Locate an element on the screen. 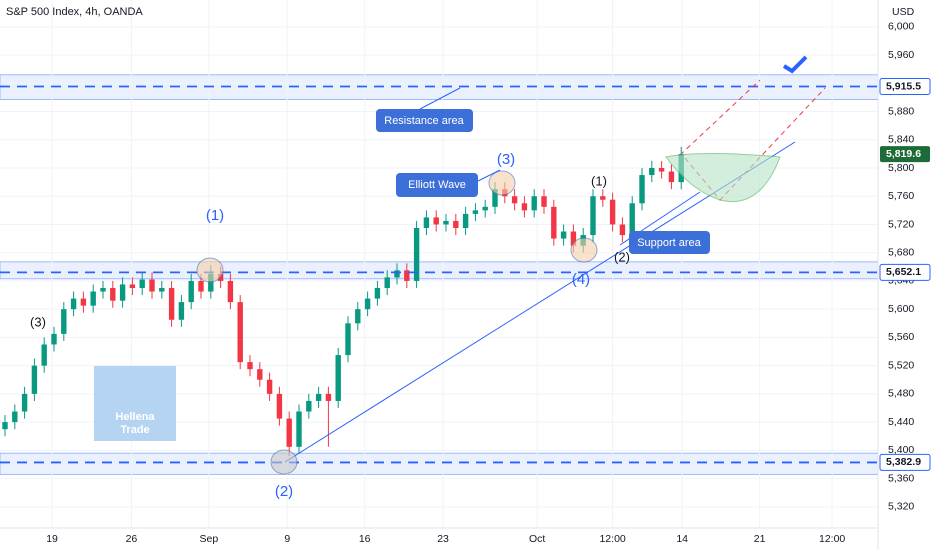 This screenshot has width=932, height=550. y-tick-label: 5,800 is located at coordinates (901, 168).